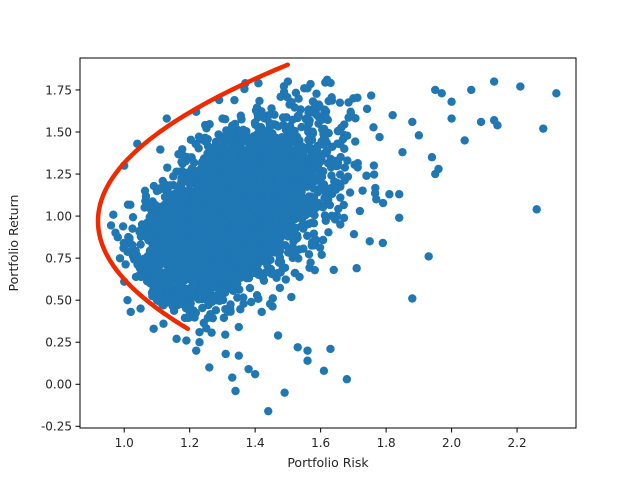 The width and height of the screenshot is (640, 480). I want to click on y-tick-label: 0.25, so click(58, 343).